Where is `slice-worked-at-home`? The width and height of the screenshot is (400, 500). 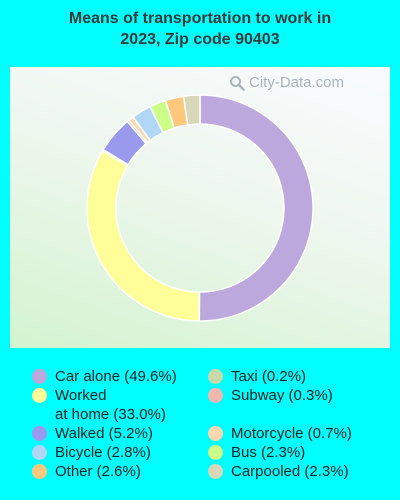
slice-worked-at-home is located at coordinates (143, 235).